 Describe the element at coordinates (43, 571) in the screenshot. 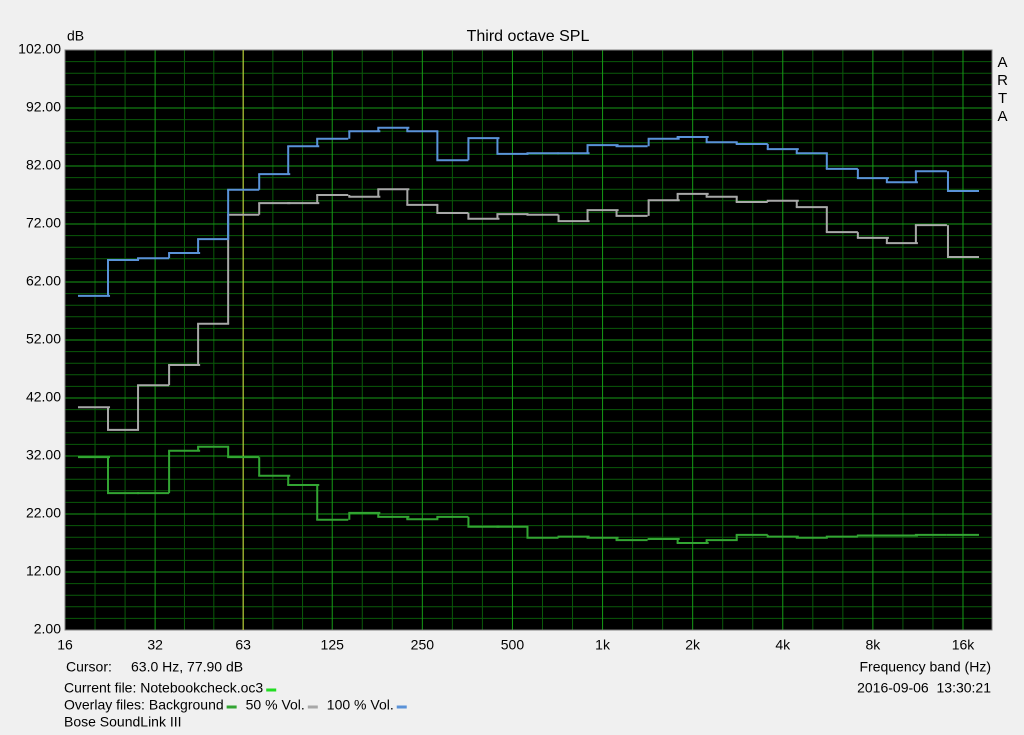

I see `y-tick-label: 12.00` at that location.